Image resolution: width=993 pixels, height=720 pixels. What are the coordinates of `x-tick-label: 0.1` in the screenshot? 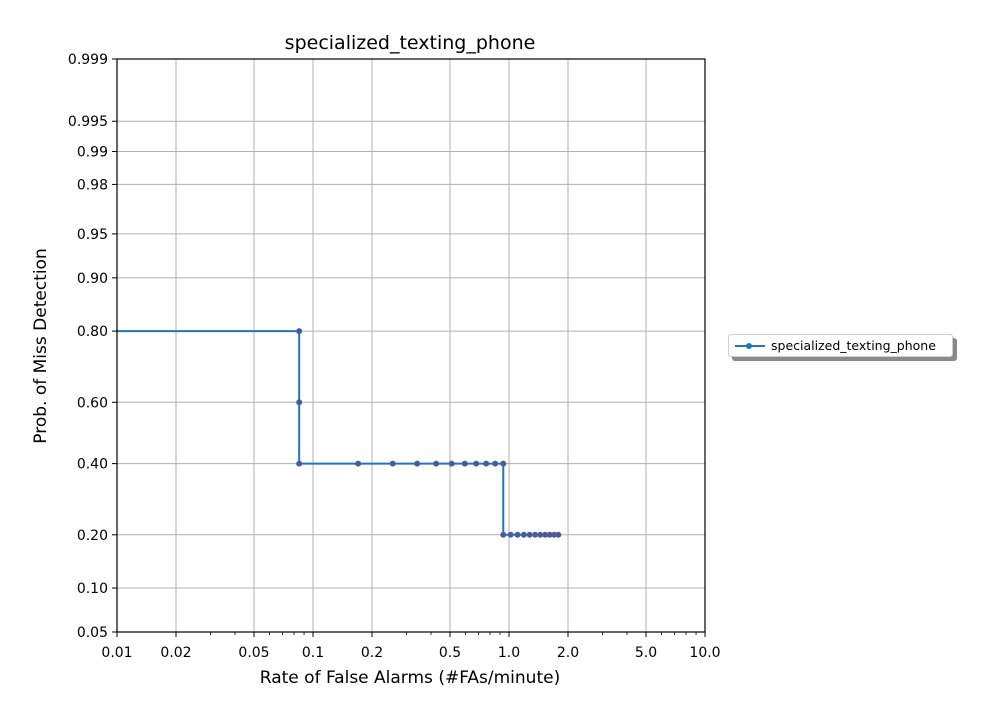 It's located at (313, 653).